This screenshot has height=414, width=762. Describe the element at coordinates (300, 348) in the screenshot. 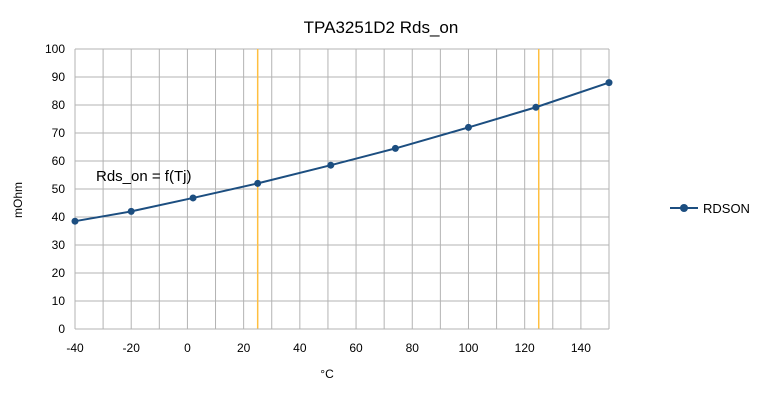

I see `x-tick-label: 40` at that location.